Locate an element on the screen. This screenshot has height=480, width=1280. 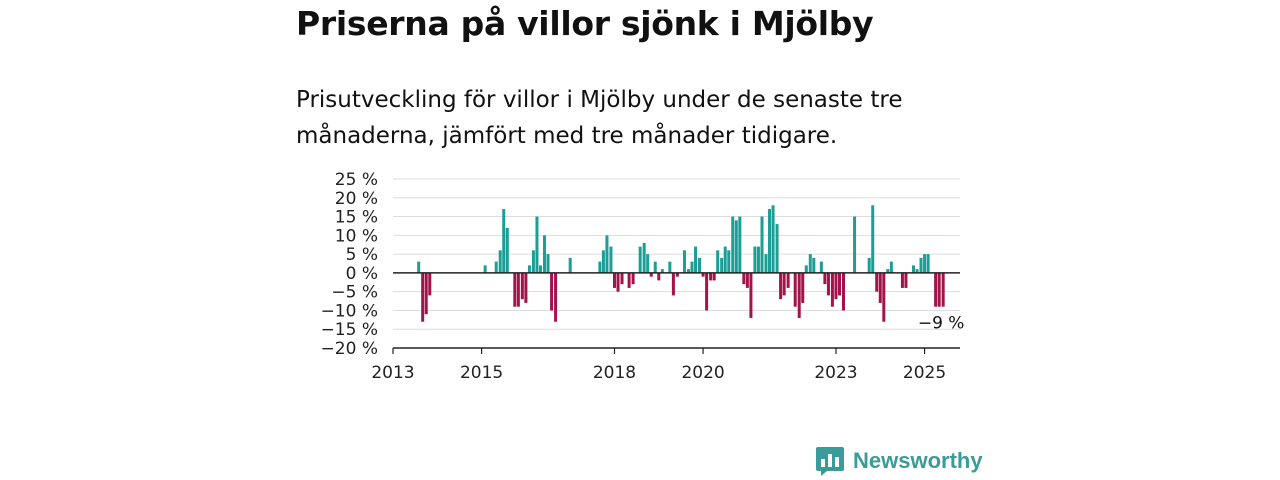
last-value-label: −9 % is located at coordinates (941, 324).